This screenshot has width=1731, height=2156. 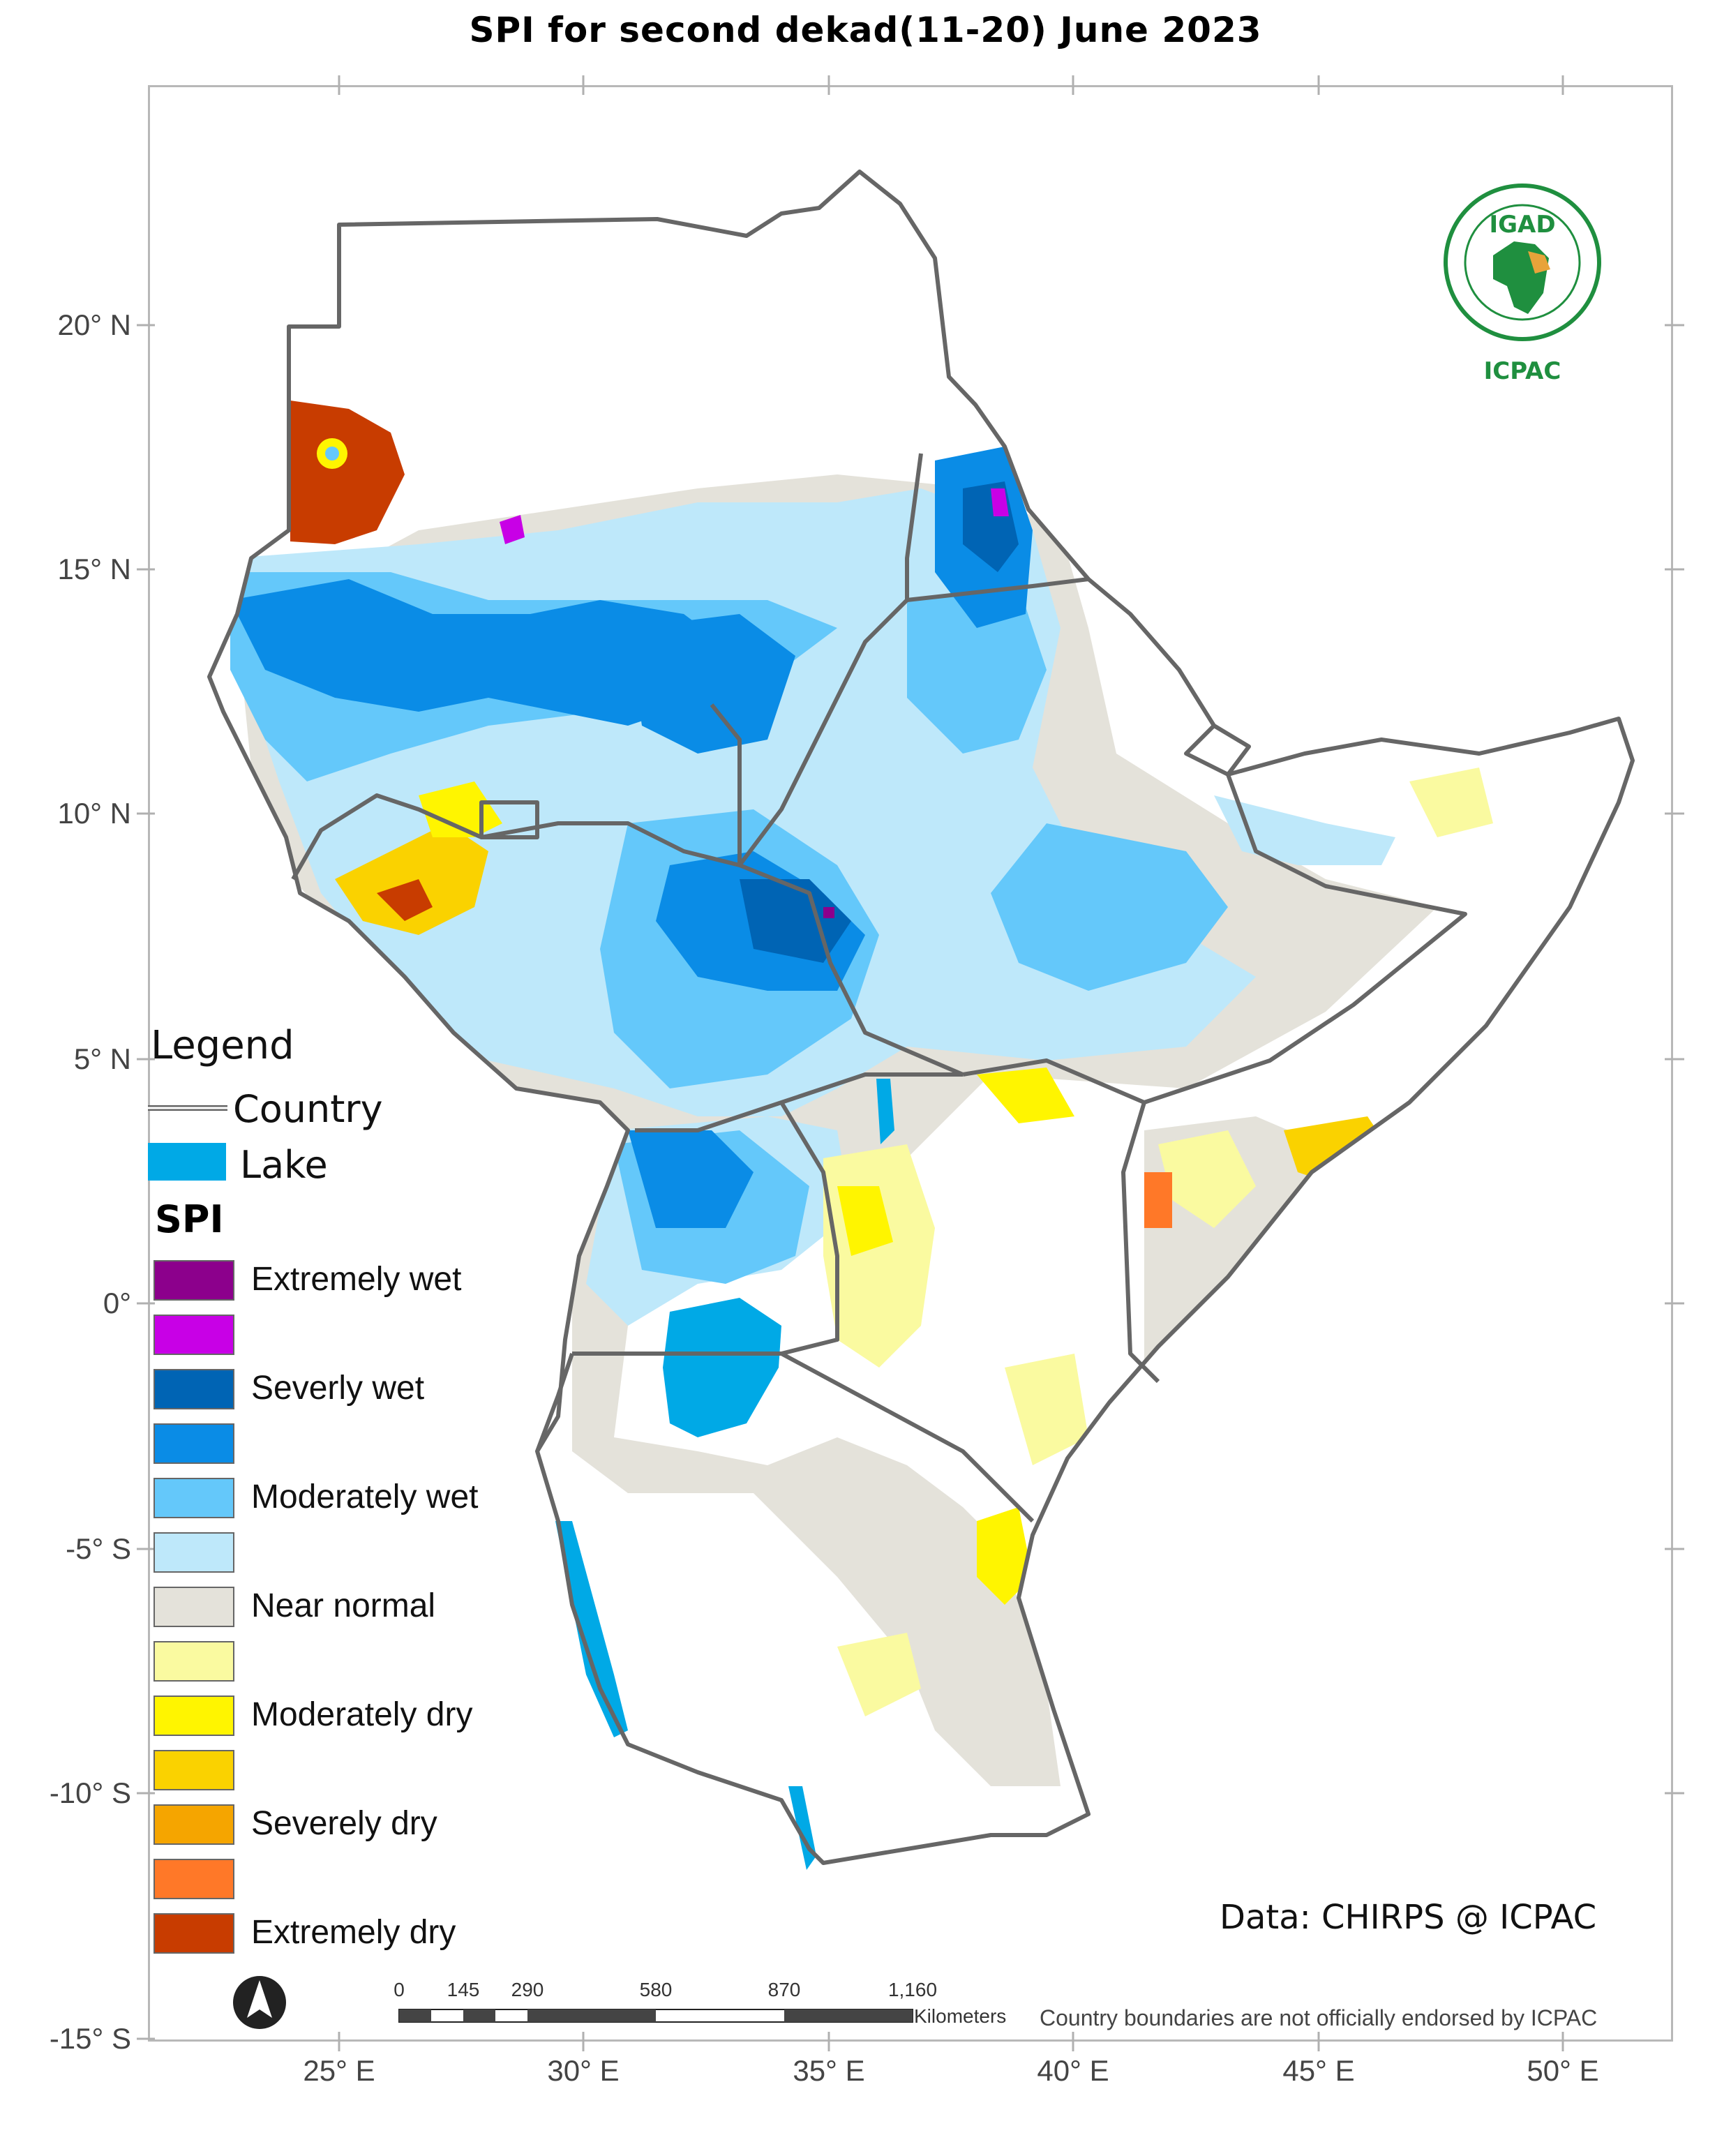 I want to click on legend-heading: Legend, so click(x=222, y=1045).